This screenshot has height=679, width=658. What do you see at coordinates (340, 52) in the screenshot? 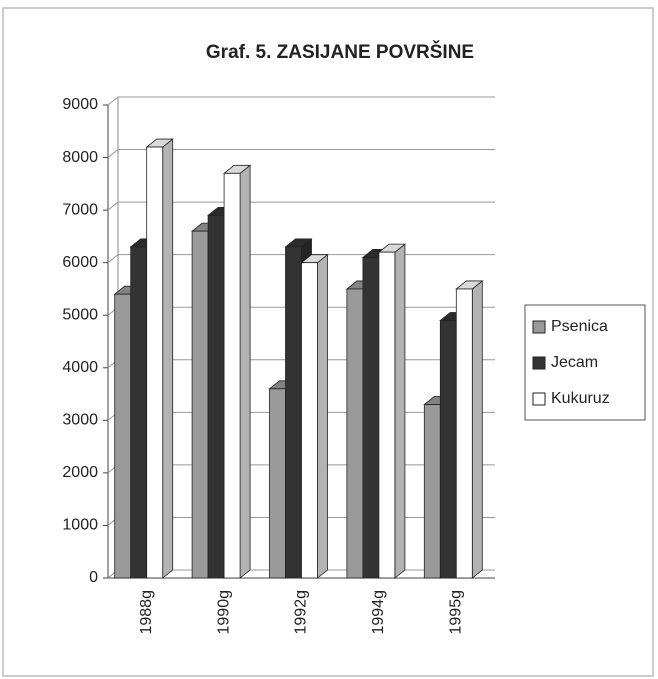
I see `chart-title: Graf. 5. ZASIJANE POVRŠINE` at bounding box center [340, 52].